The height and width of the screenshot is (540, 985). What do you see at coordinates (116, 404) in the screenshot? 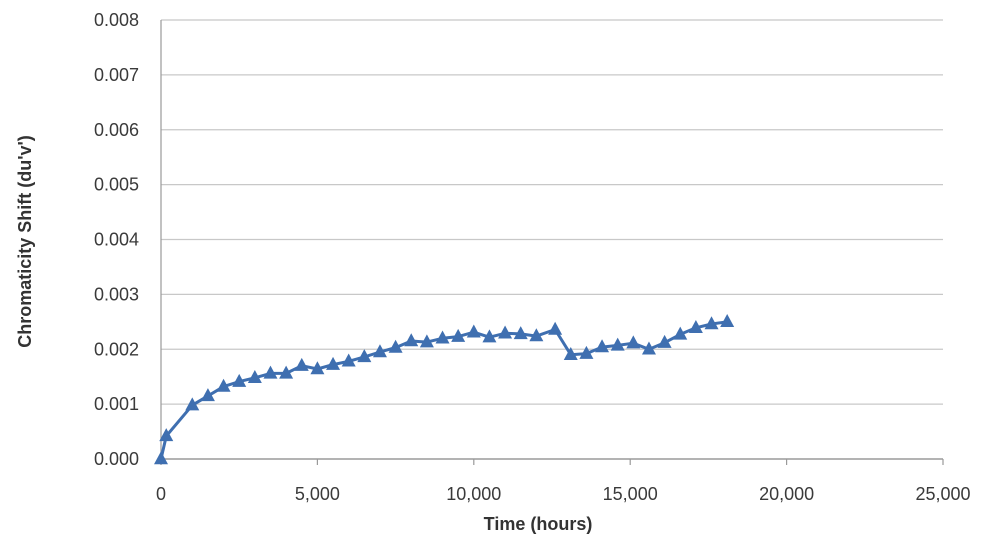
I see `y-tick-label: 0.001` at bounding box center [116, 404].